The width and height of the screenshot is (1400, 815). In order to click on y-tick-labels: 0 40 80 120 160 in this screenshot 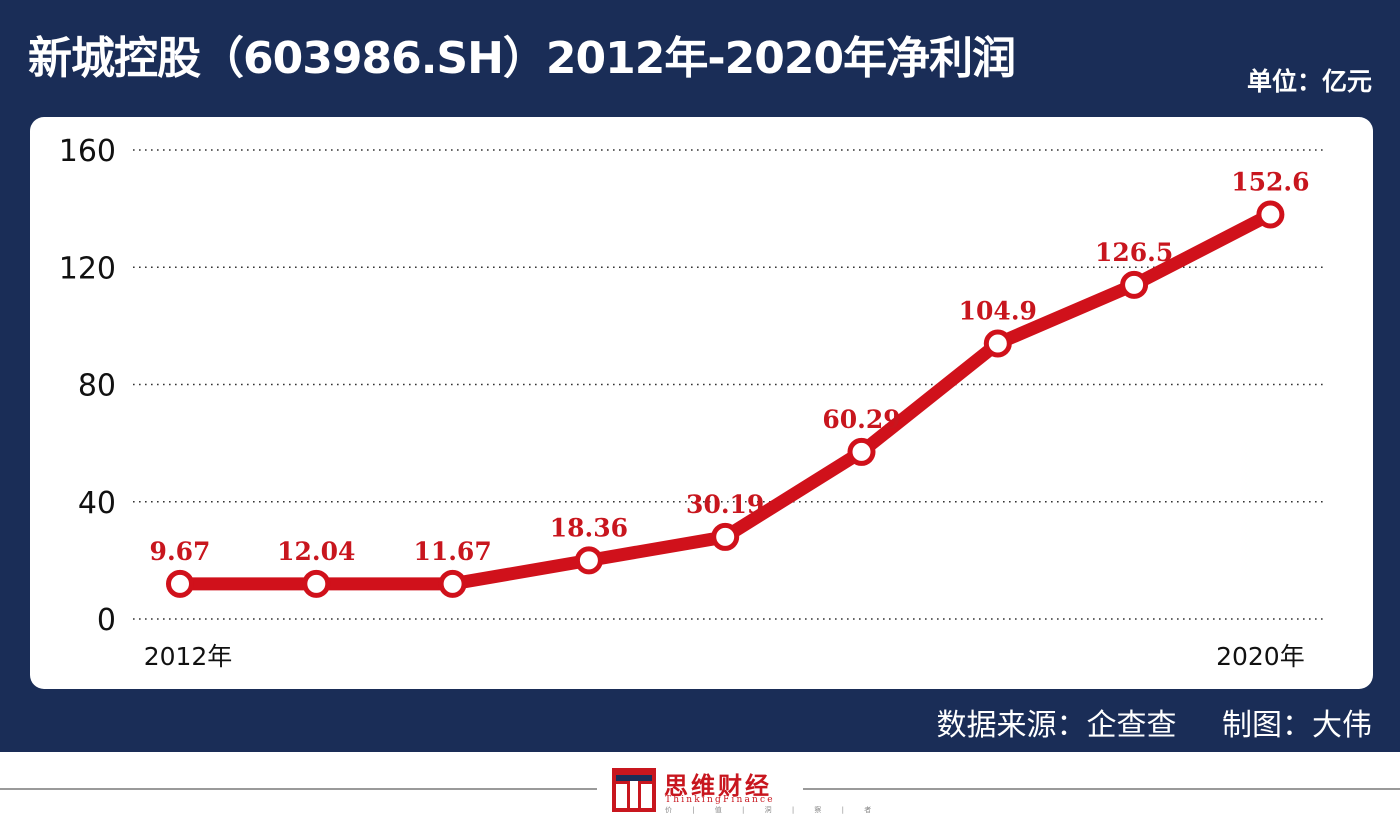, I will do `click(87, 386)`.